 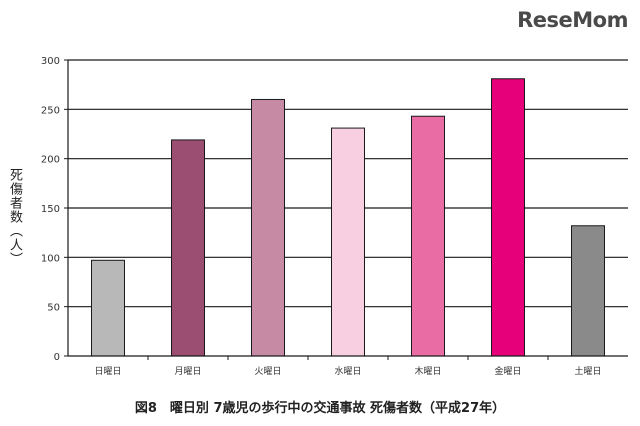 I want to click on chart-title: 図8 曜日別 7歳児の歩行中の交通事故 死傷者数（平成27年）, so click(x=320, y=408).